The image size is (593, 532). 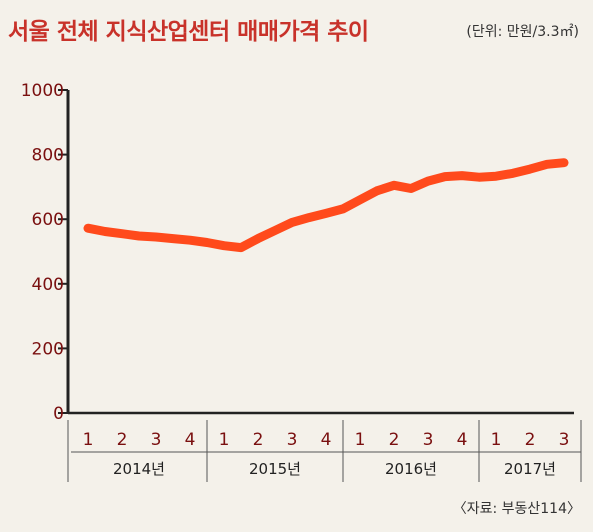 What do you see at coordinates (42, 91) in the screenshot?
I see `y-tick-label: 1000` at bounding box center [42, 91].